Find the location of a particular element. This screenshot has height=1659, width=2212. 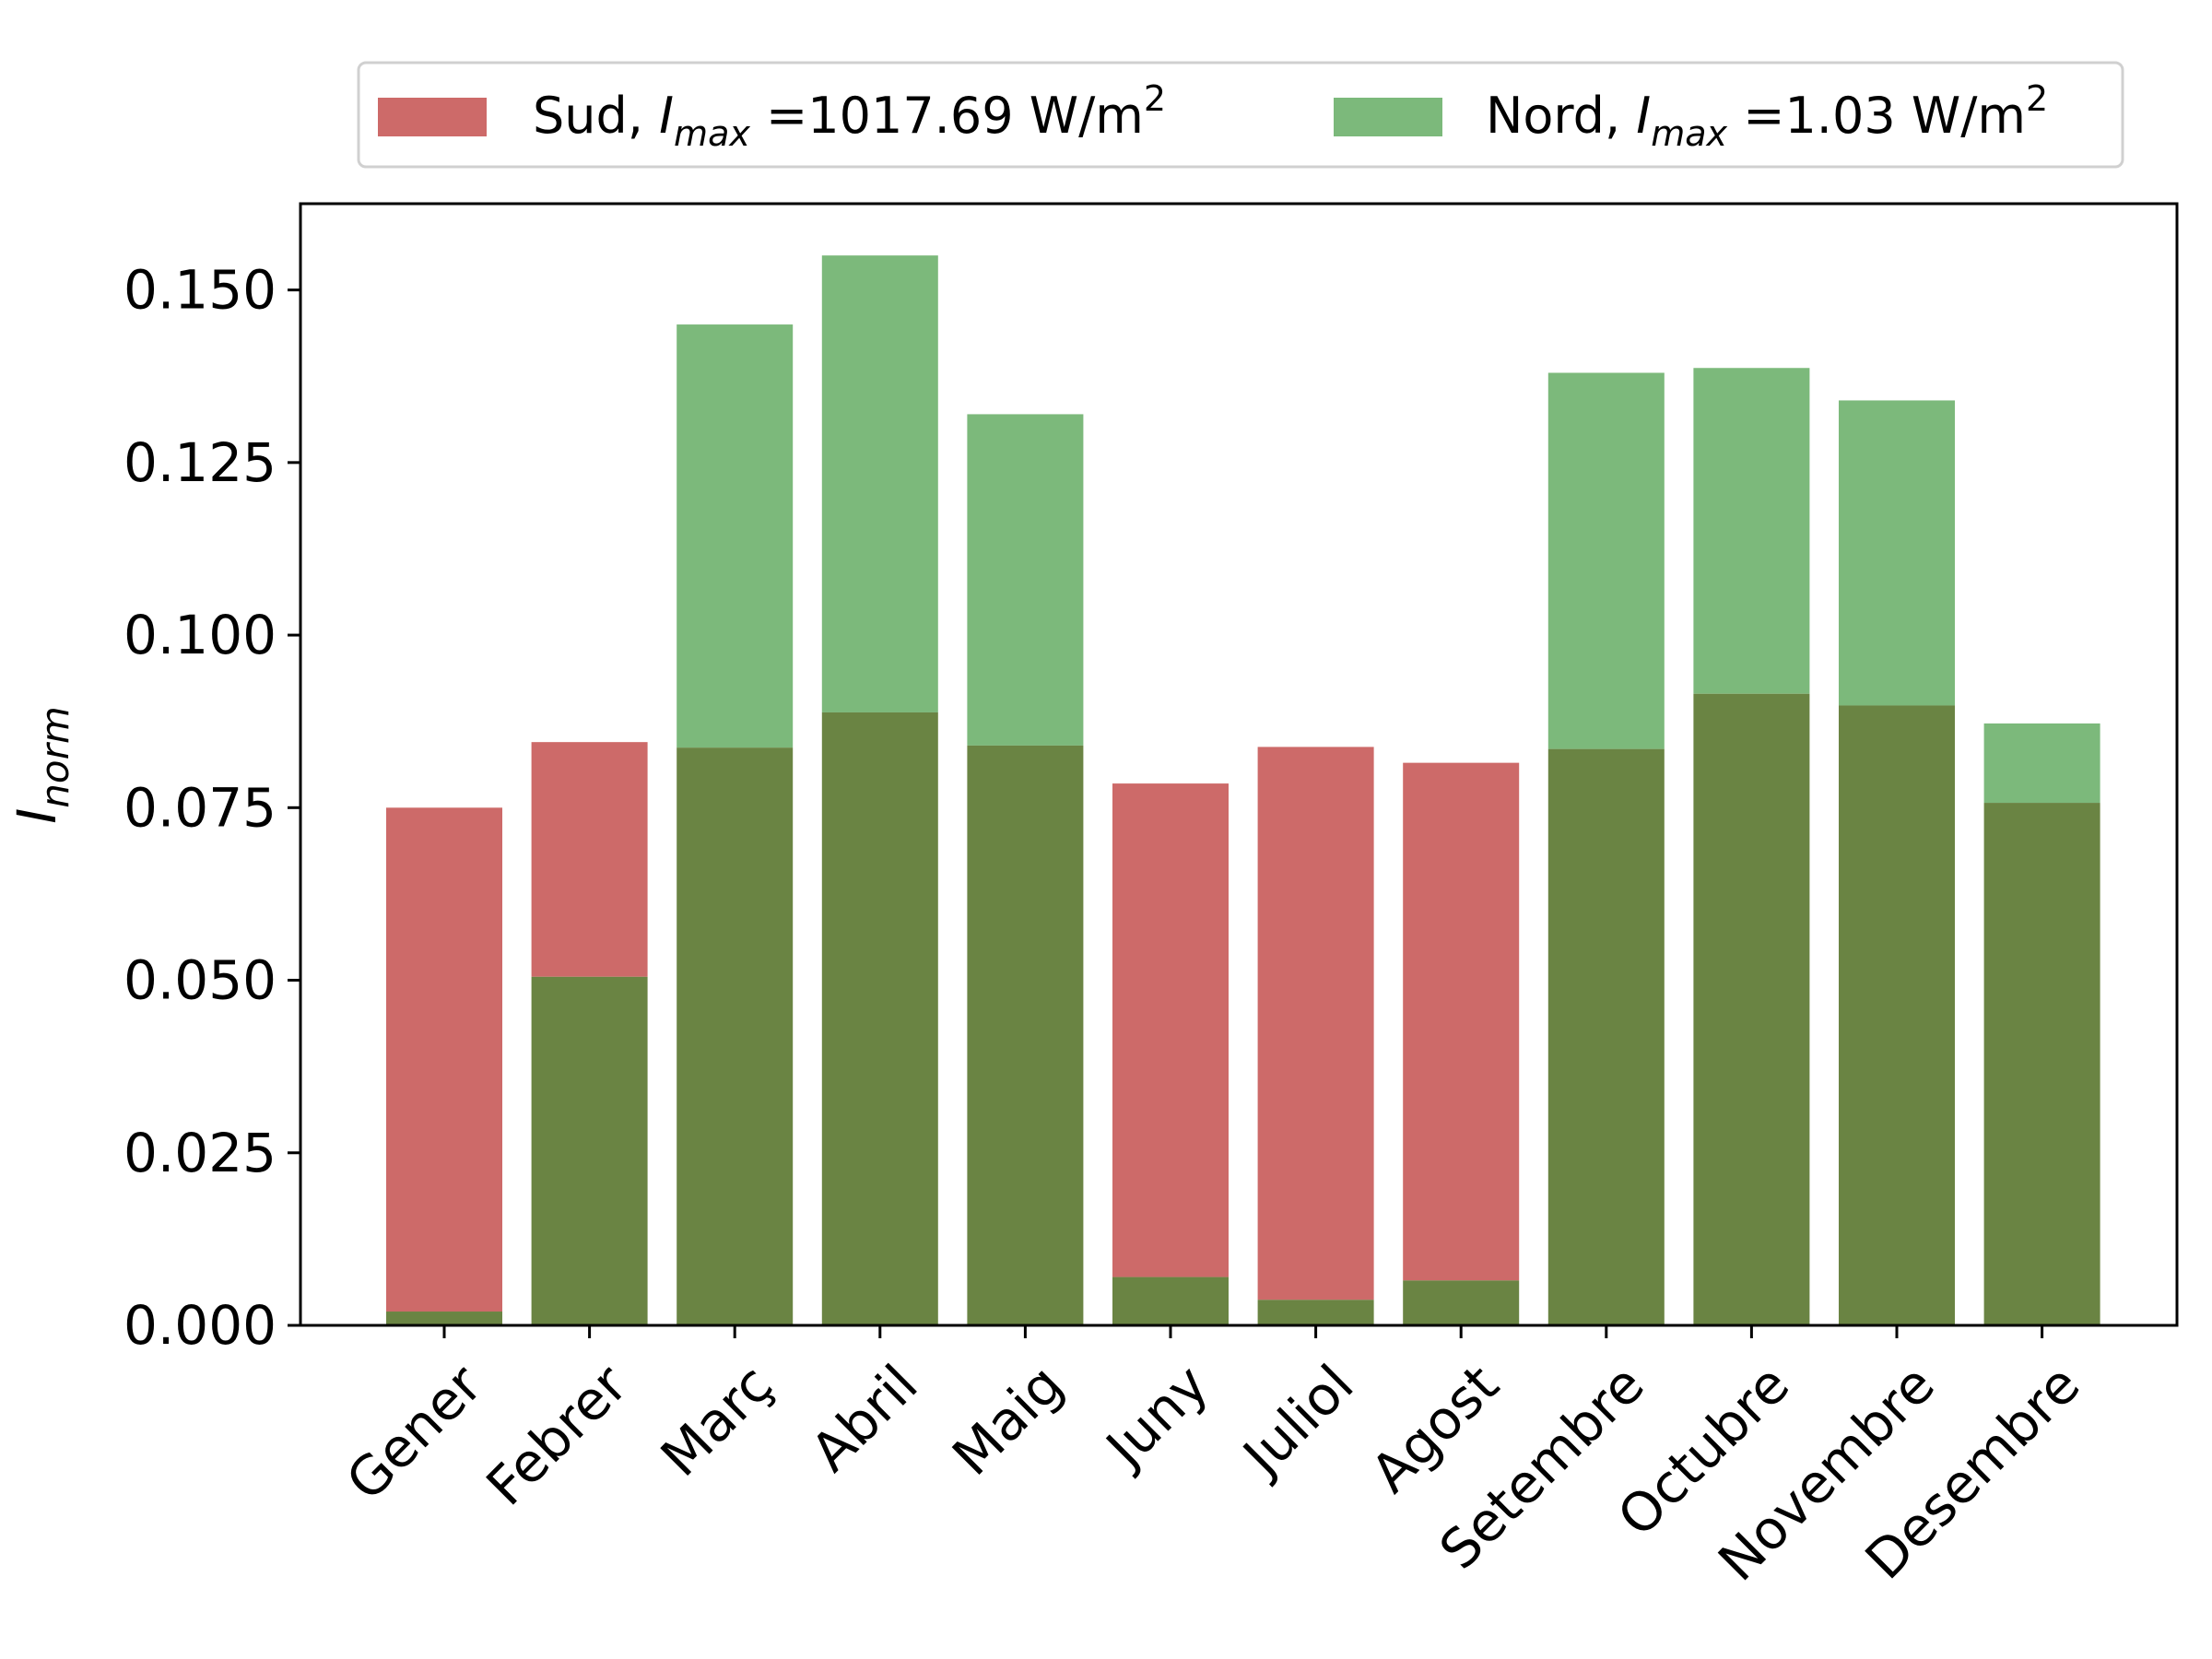

bar-sud-gener is located at coordinates (444, 1059).